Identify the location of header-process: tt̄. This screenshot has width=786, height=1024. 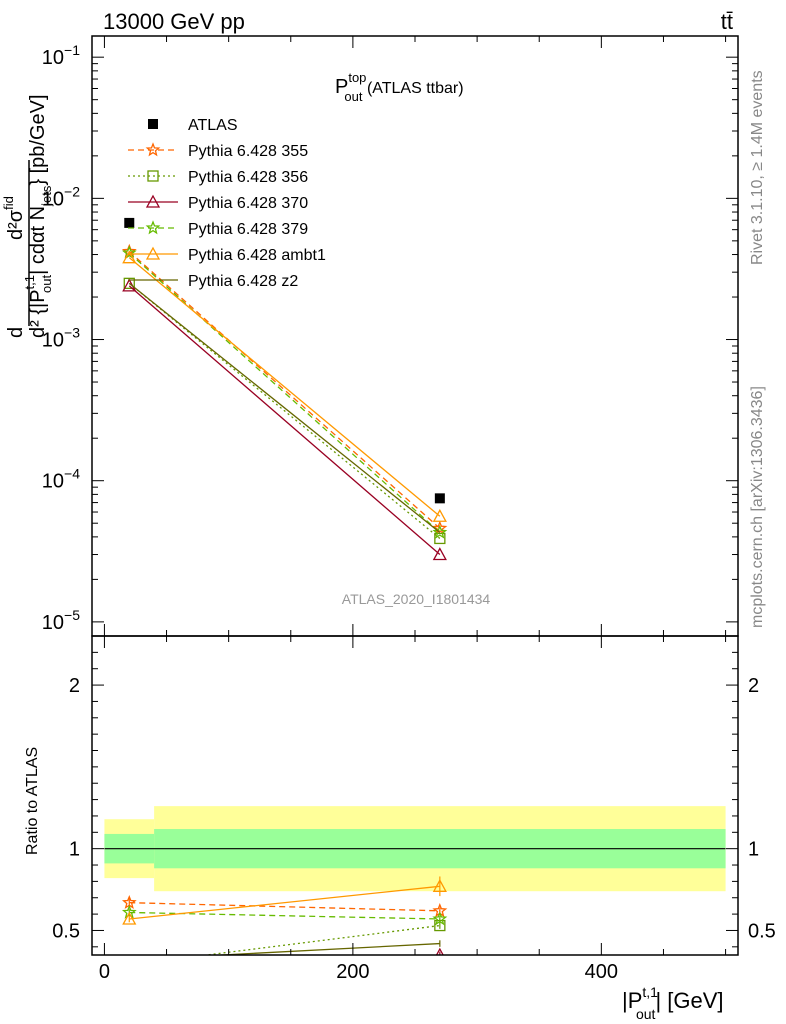
(727, 21).